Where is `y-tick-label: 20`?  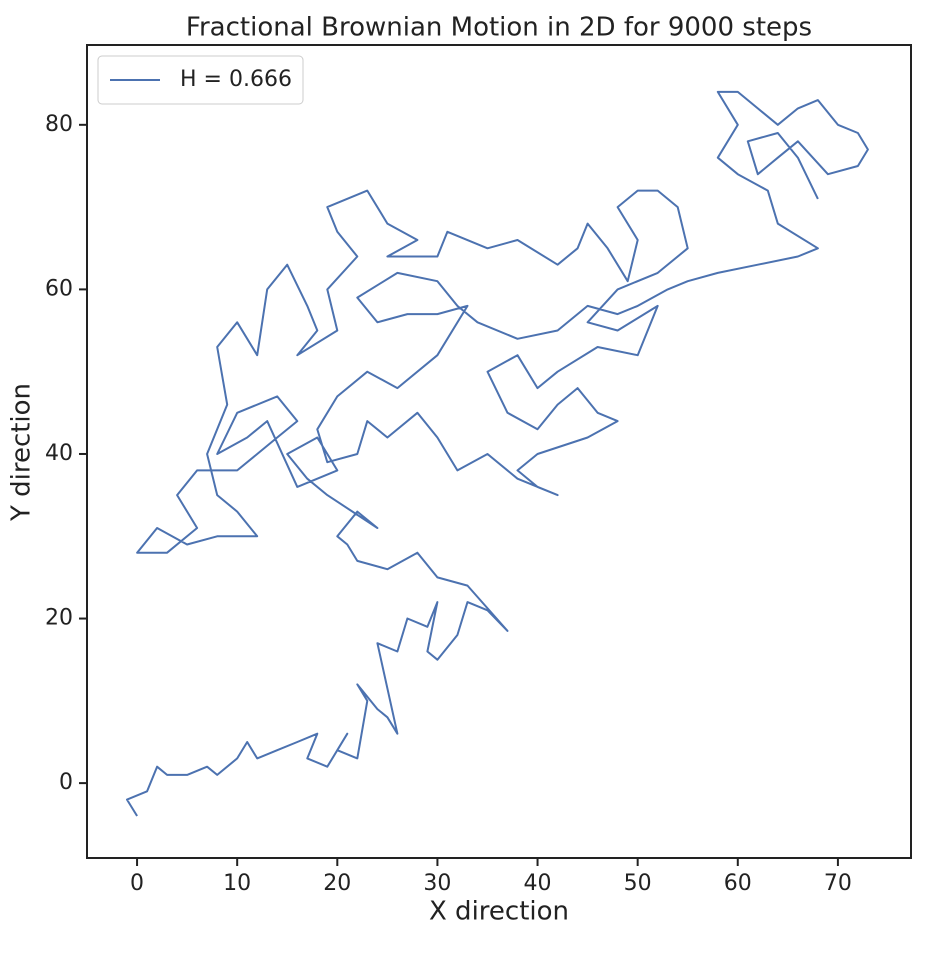 y-tick-label: 20 is located at coordinates (59, 618).